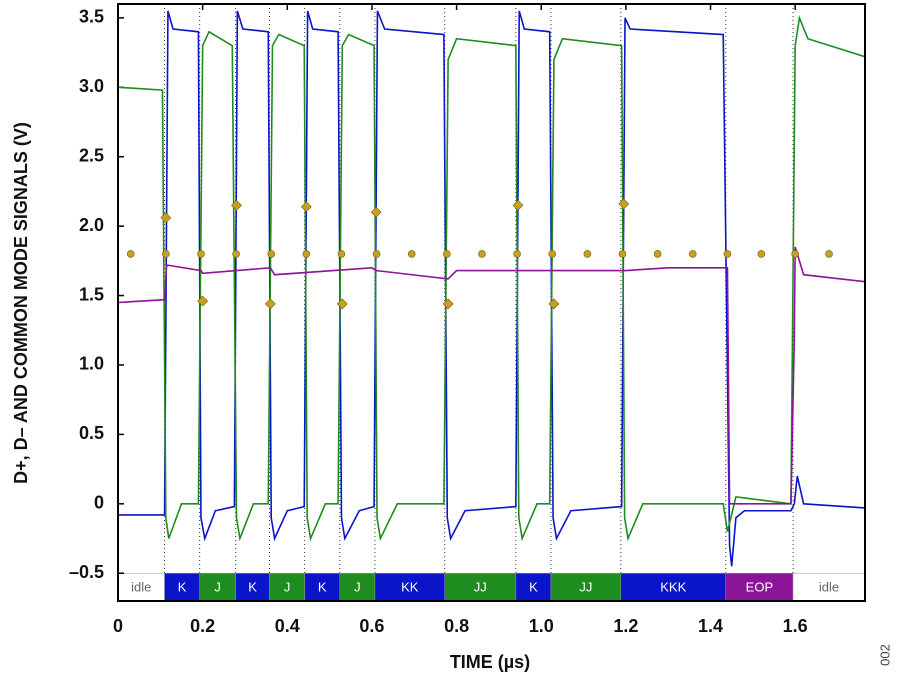  I want to click on segment-label: EOP, so click(759, 587).